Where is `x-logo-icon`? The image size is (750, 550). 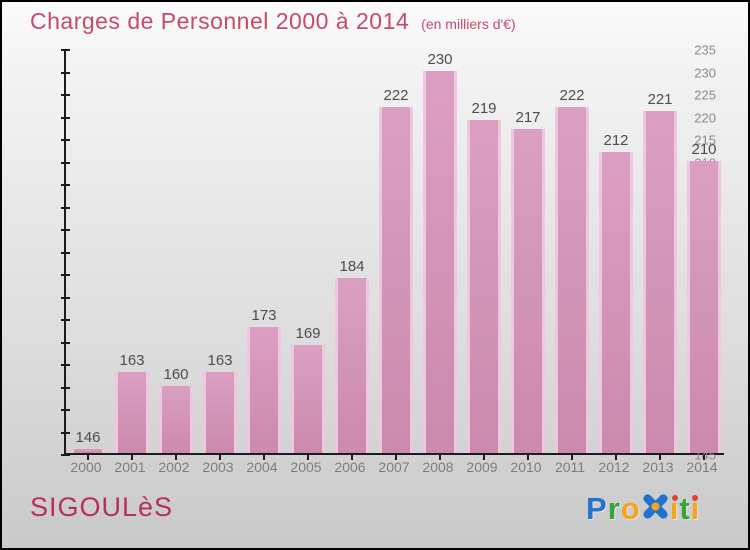
x-logo-icon is located at coordinates (655, 509).